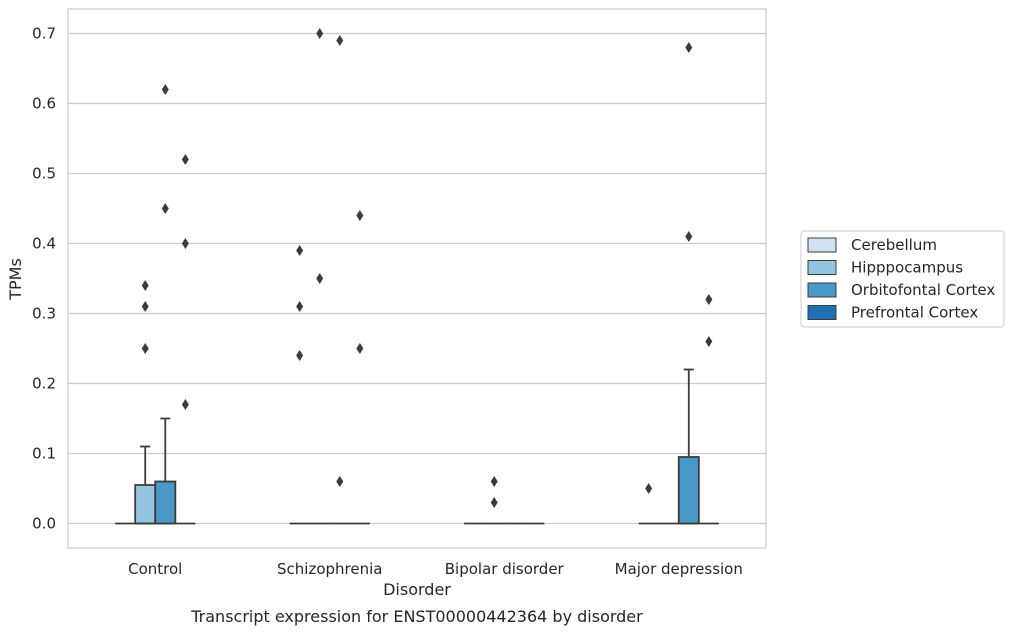 The height and width of the screenshot is (634, 1014). Describe the element at coordinates (44, 524) in the screenshot. I see `y-tick-label: 0.0` at that location.